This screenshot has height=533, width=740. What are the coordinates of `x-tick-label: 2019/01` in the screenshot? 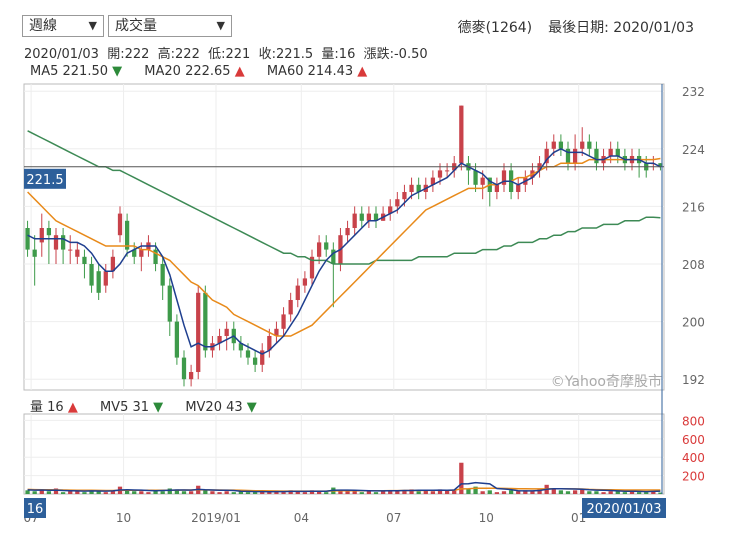 It's located at (216, 518).